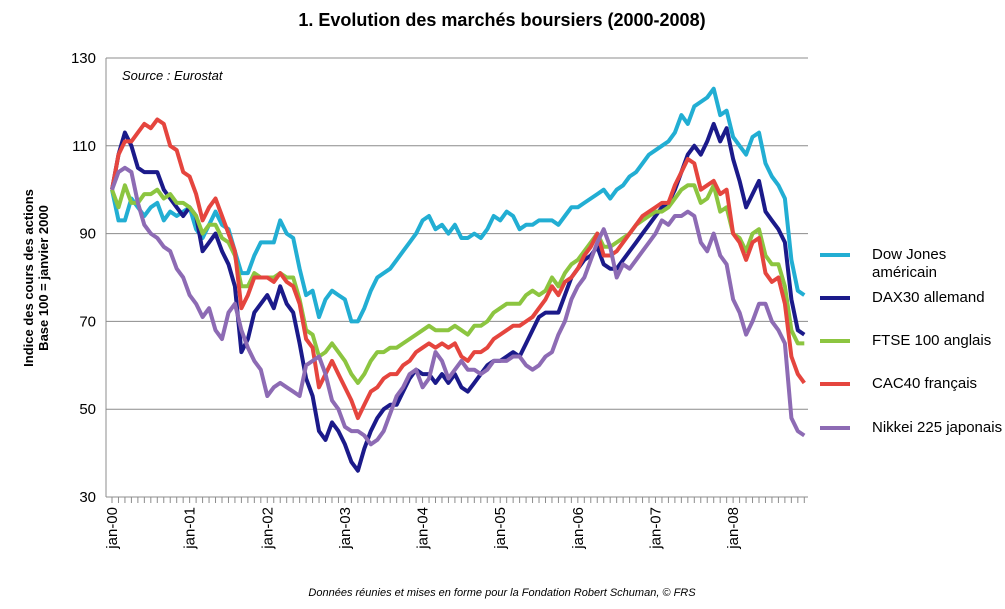 The width and height of the screenshot is (1005, 609). Describe the element at coordinates (925, 383) in the screenshot. I see `legend-label: CAC40 français` at that location.